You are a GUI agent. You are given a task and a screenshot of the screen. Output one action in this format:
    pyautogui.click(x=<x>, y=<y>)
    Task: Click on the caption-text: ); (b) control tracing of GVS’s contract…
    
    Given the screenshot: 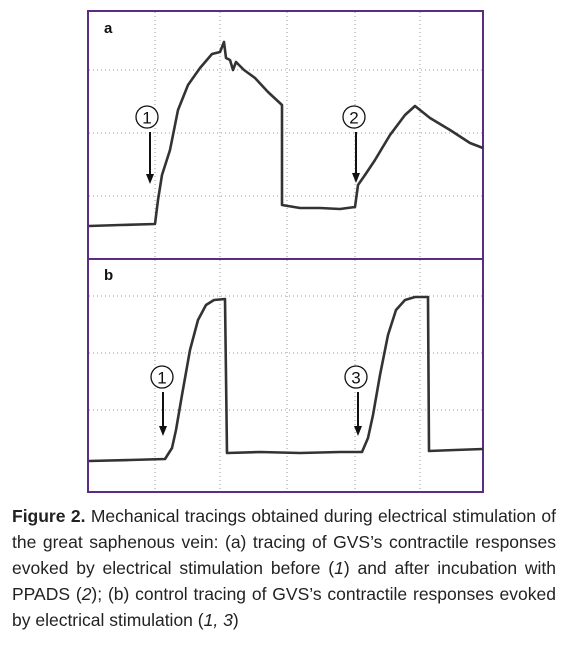 What is the action you would take?
    pyautogui.click(x=284, y=607)
    